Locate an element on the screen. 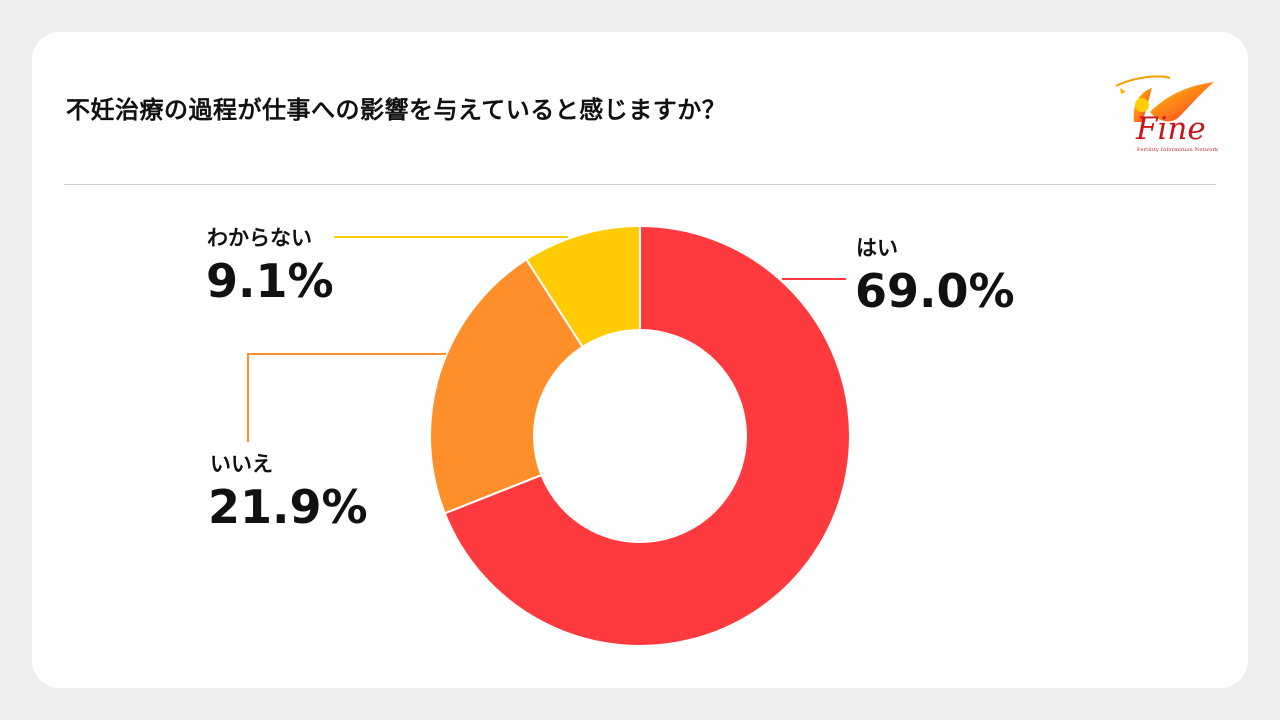 The width and height of the screenshot is (1280, 720). fine-logo: Fine Fertility Information Network is located at coordinates (1167, 108).